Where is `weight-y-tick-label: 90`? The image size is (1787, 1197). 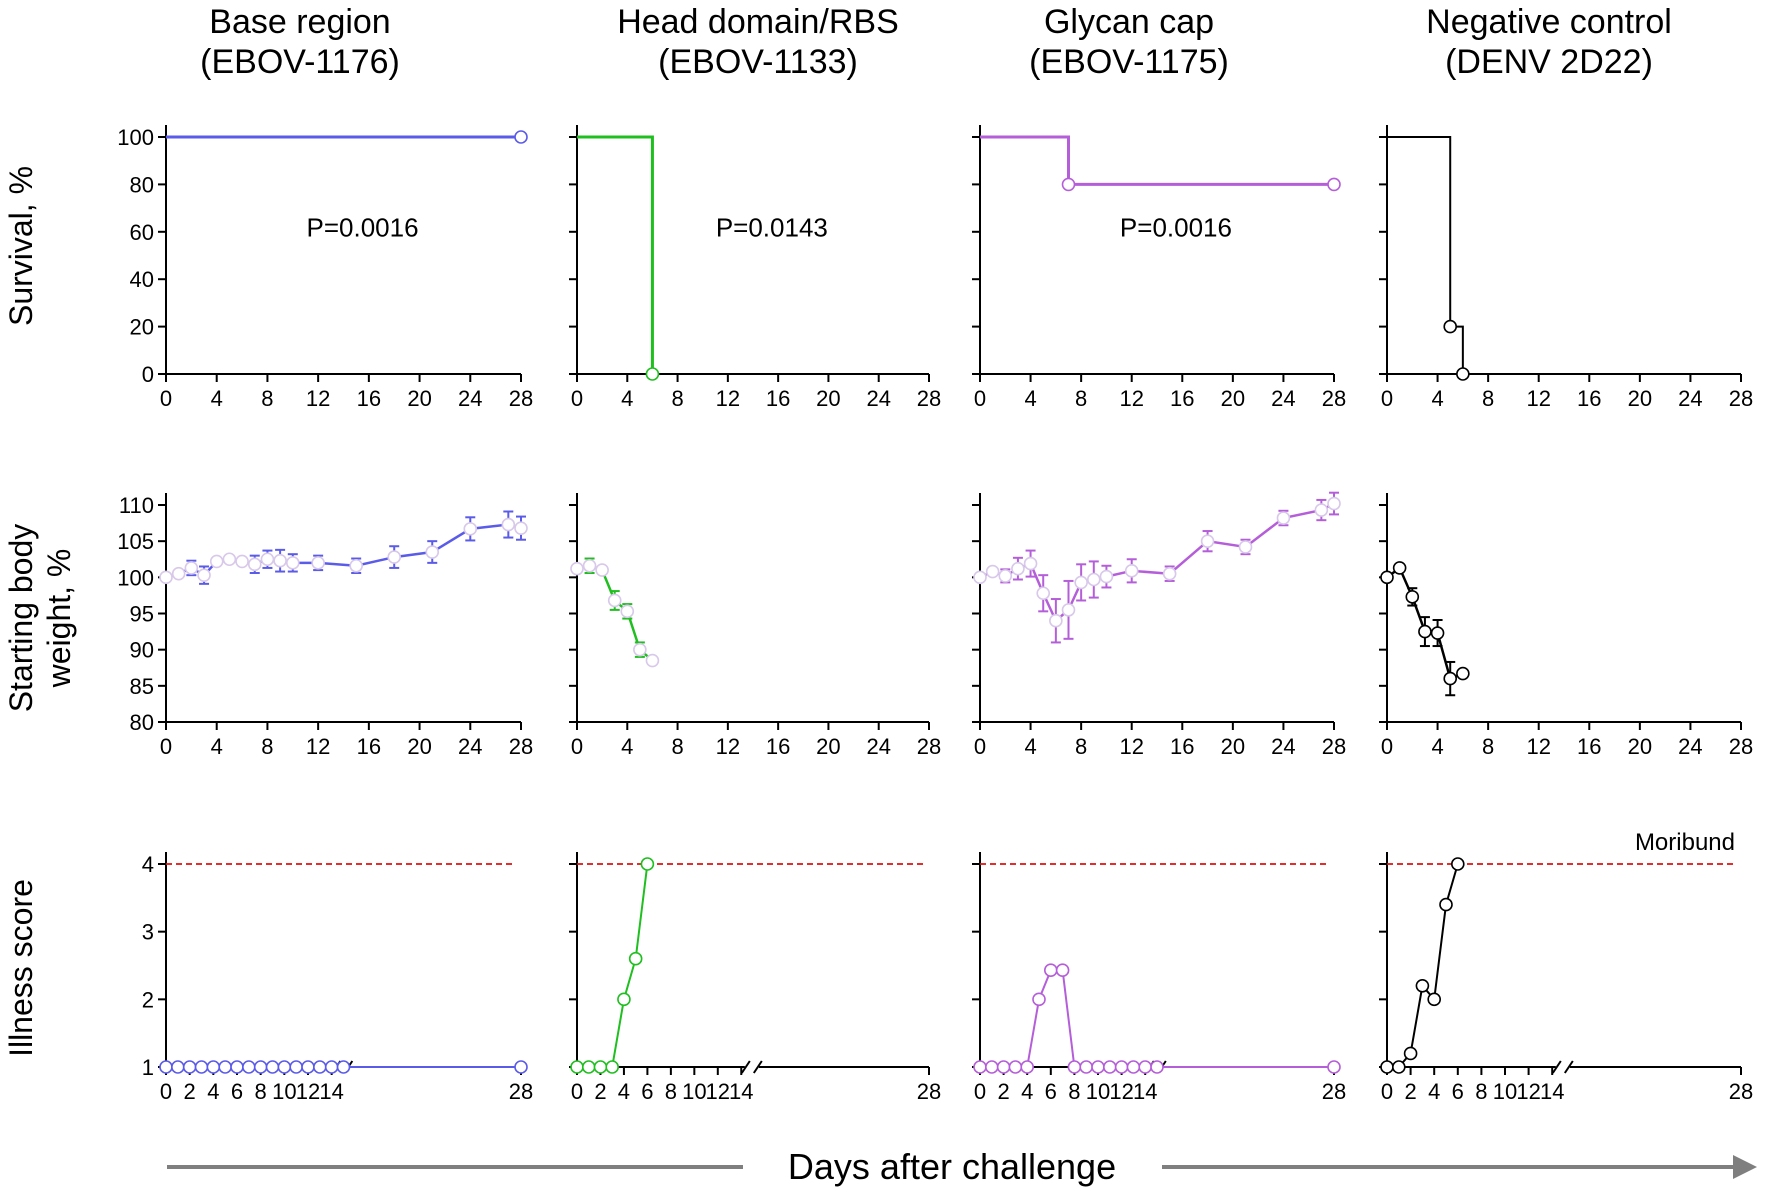 weight-y-tick-label: 90 is located at coordinates (142, 650).